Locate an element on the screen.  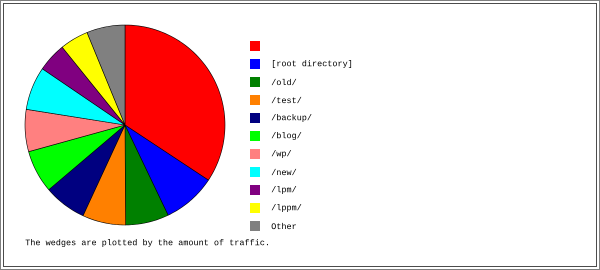
legend-label: Other is located at coordinates (284, 226).